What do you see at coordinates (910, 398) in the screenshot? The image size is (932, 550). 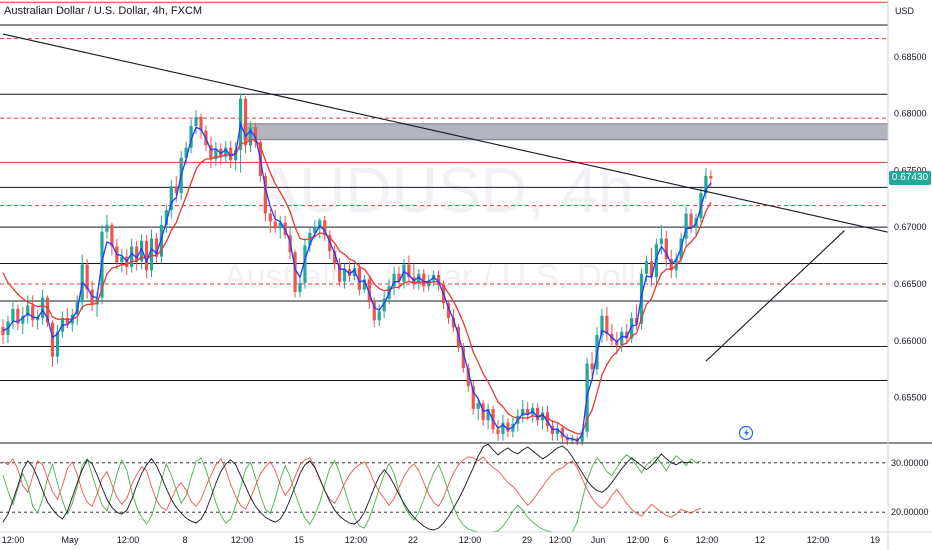 I see `price-tick-6: 0.65500` at bounding box center [910, 398].